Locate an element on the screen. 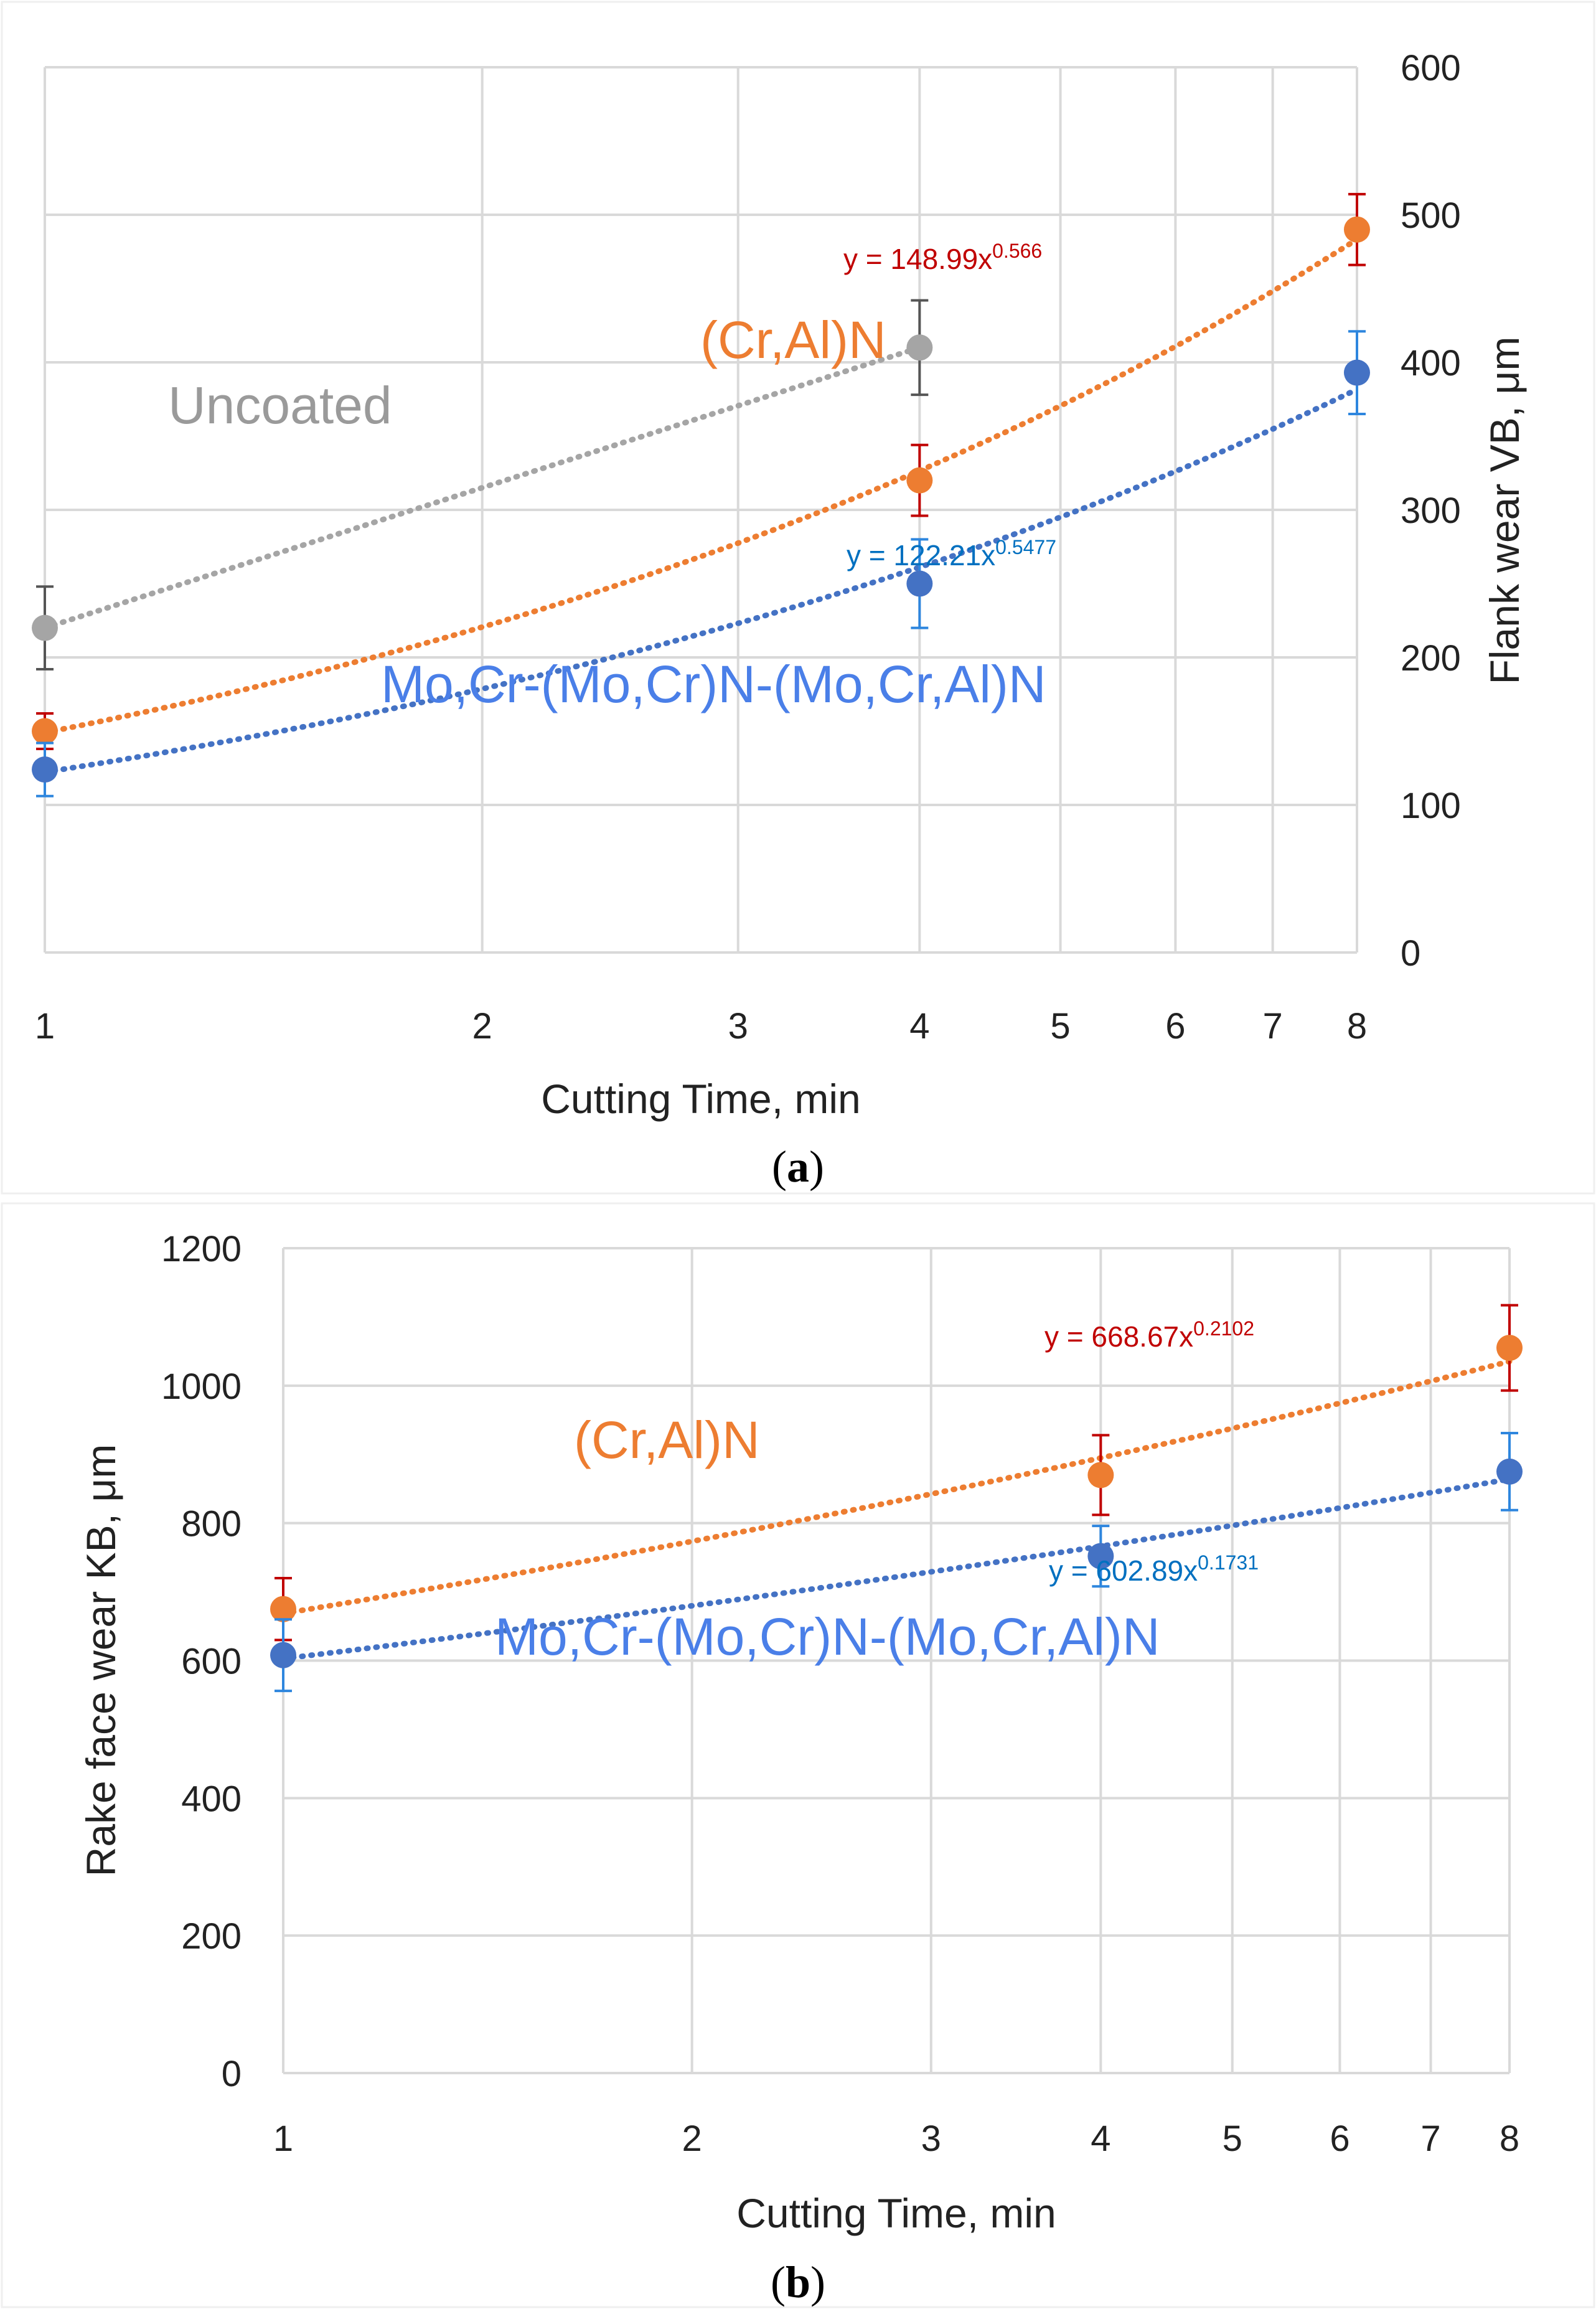 The image size is (1596, 2309). equation-exponent: 0.5477 is located at coordinates (1025, 547).